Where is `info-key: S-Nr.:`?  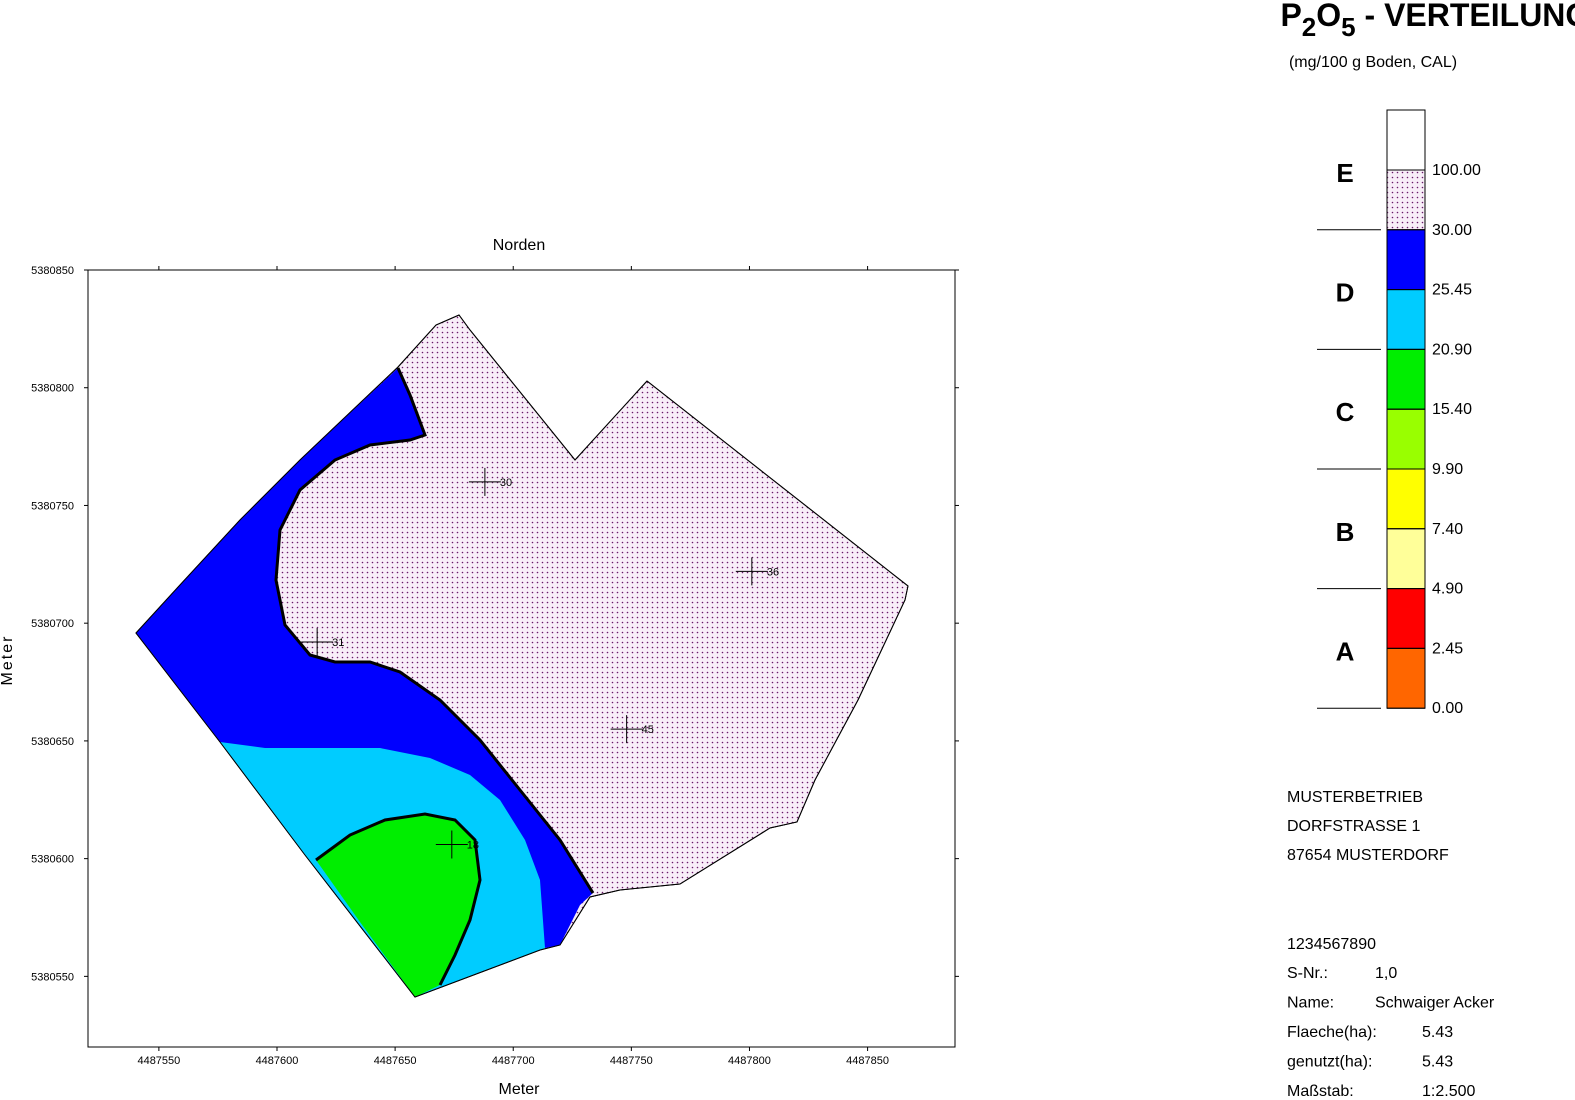
info-key: S-Nr.: is located at coordinates (1307, 973).